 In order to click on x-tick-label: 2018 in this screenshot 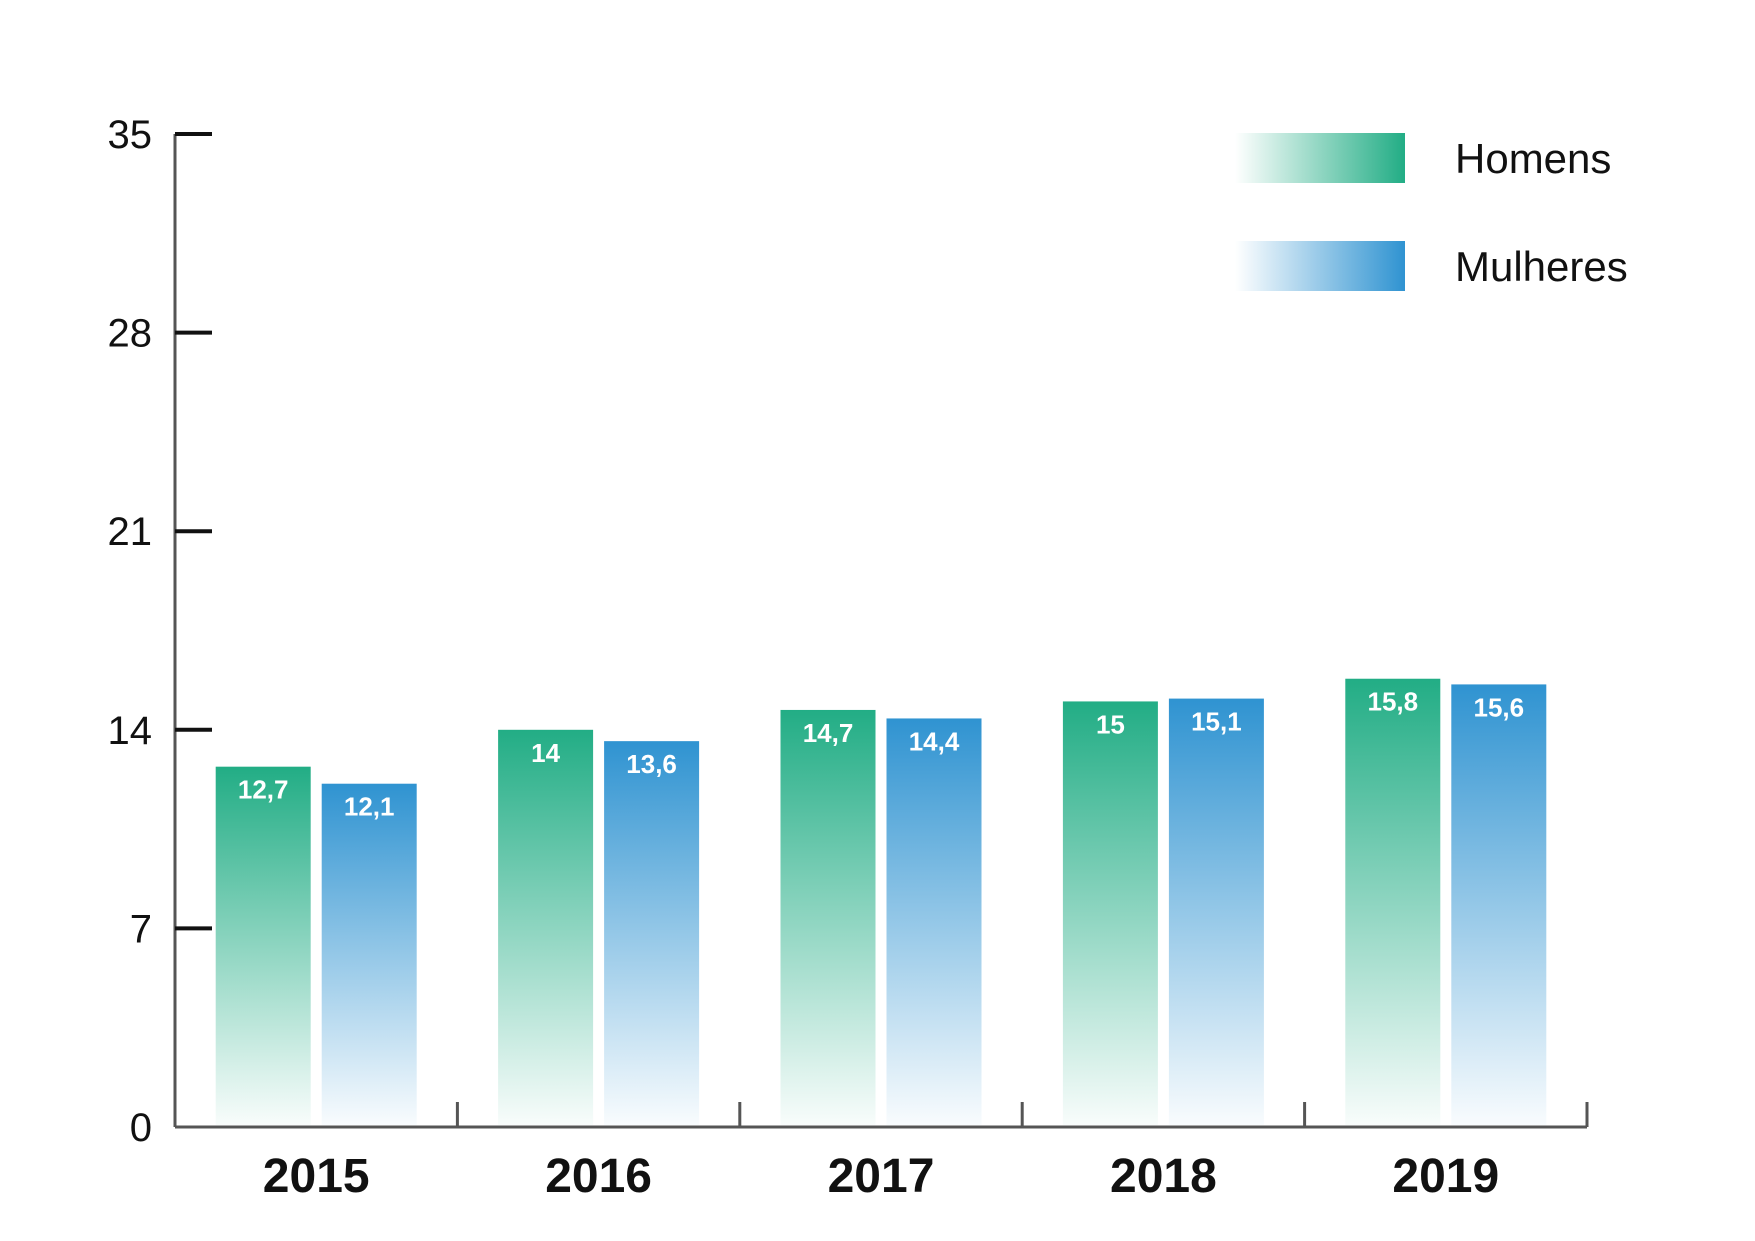, I will do `click(1163, 1176)`.